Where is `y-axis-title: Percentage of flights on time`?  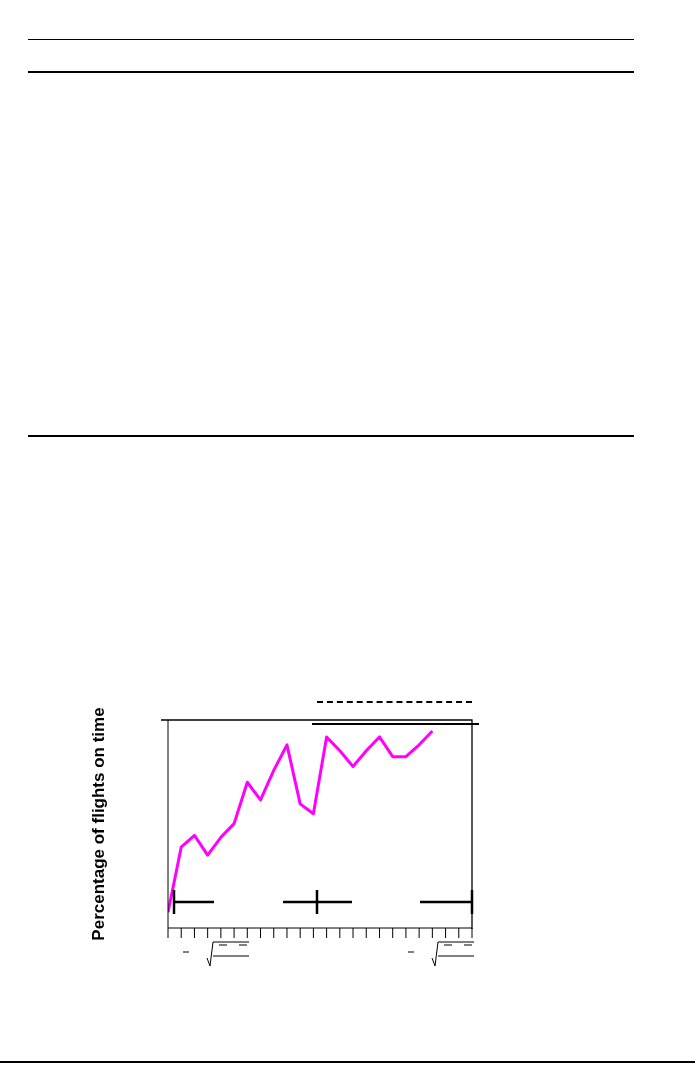 y-axis-title: Percentage of flights on time is located at coordinates (99, 824).